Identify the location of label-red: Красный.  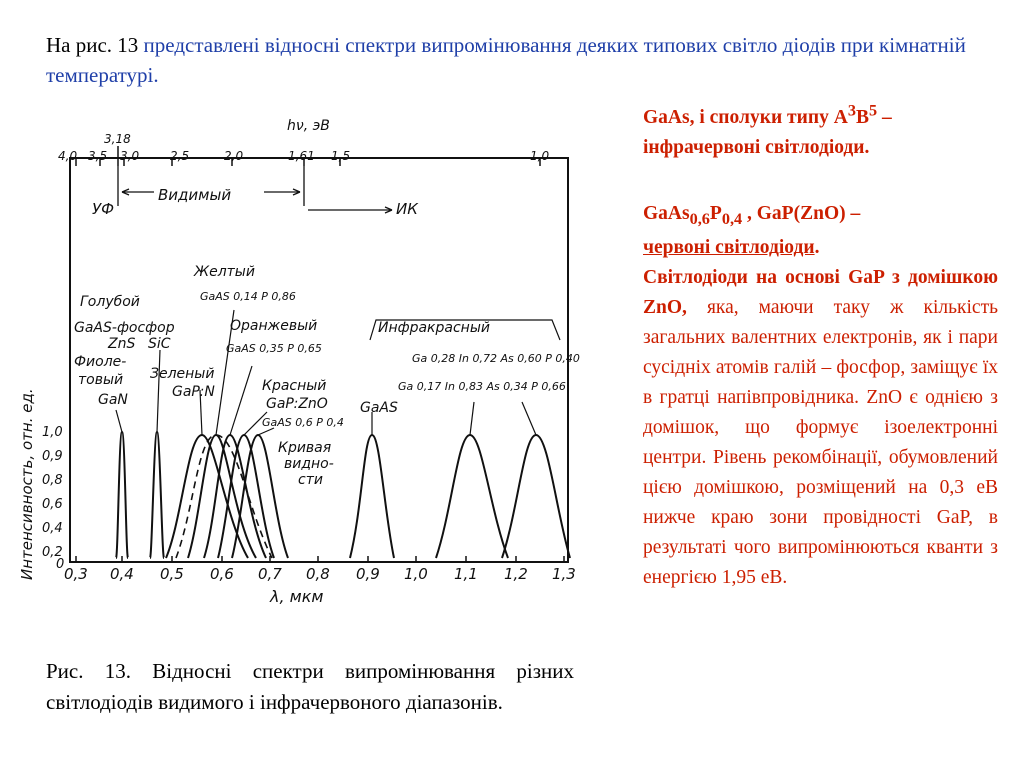
(294, 386).